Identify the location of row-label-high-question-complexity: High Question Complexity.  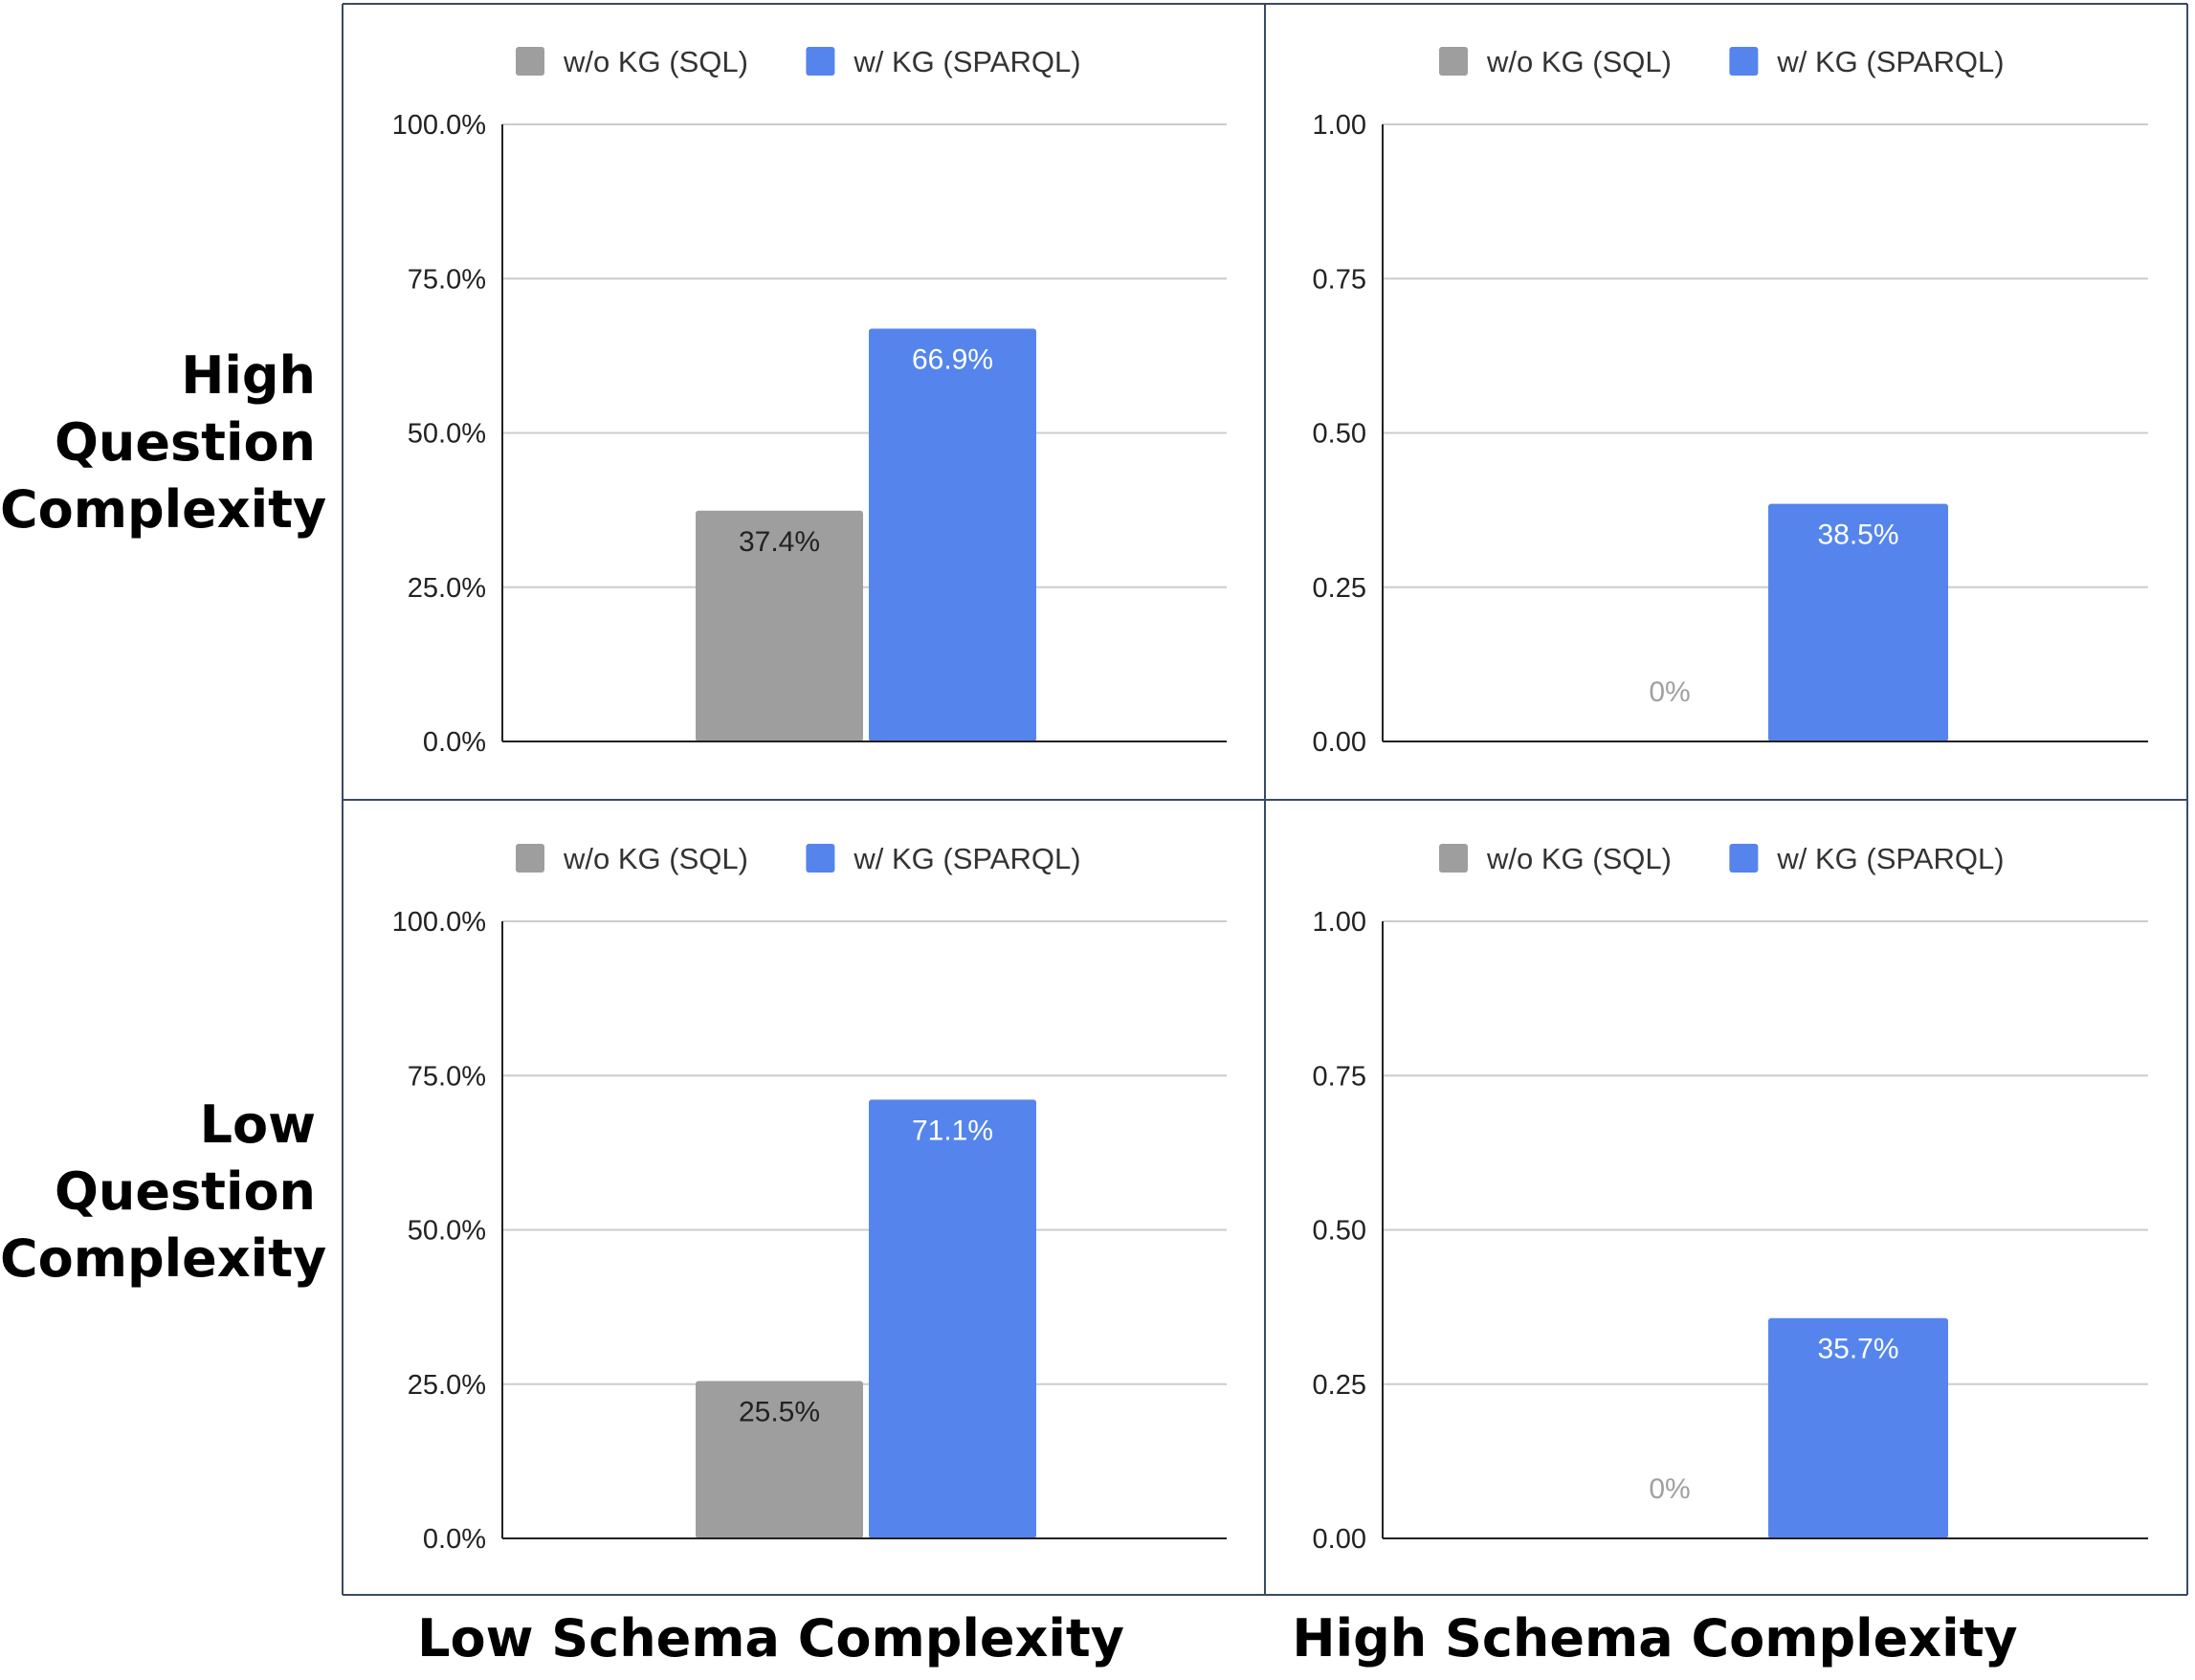
(163, 443).